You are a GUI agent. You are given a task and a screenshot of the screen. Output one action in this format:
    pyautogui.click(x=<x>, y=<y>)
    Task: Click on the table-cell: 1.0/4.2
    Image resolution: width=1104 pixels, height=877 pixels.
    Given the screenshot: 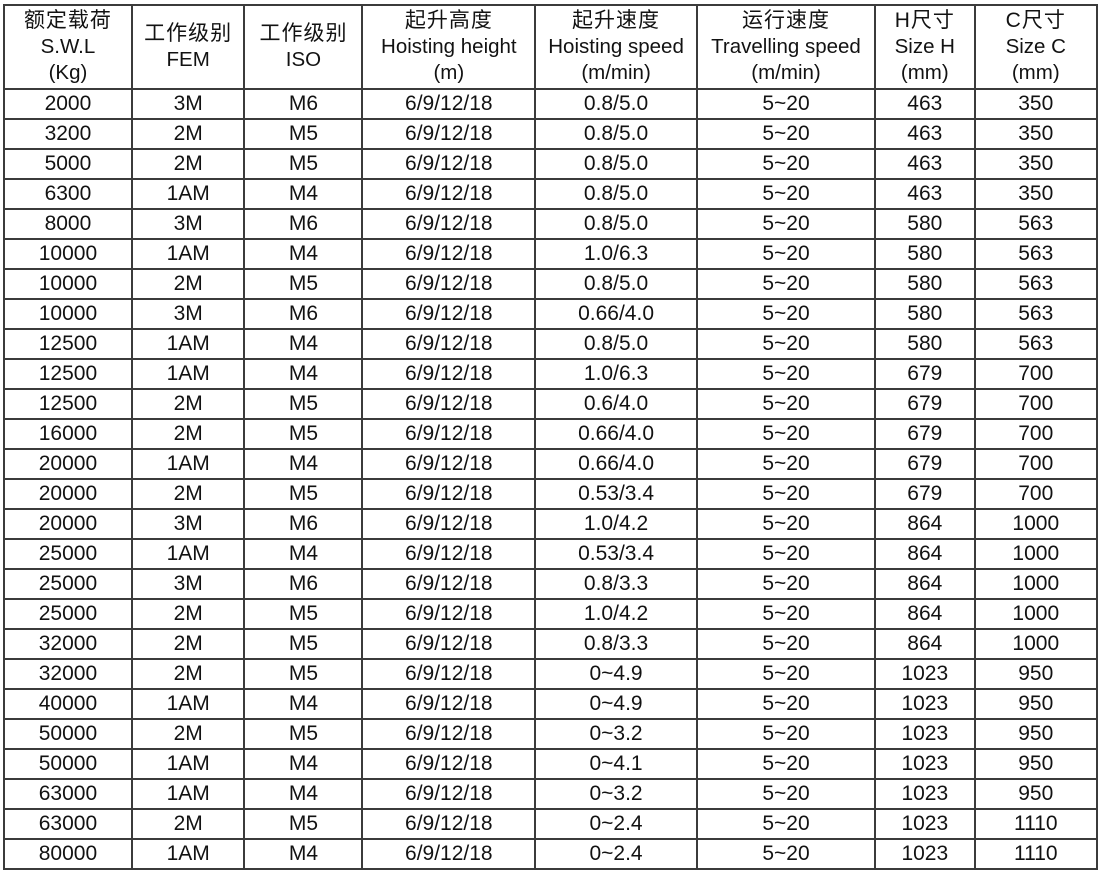 What is the action you would take?
    pyautogui.click(x=616, y=524)
    